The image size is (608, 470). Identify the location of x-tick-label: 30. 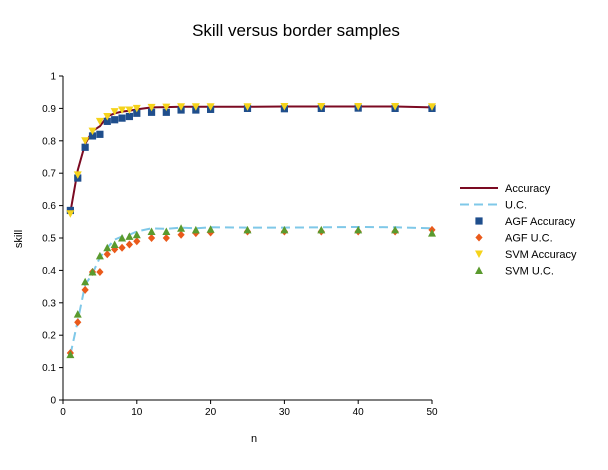
(285, 412).